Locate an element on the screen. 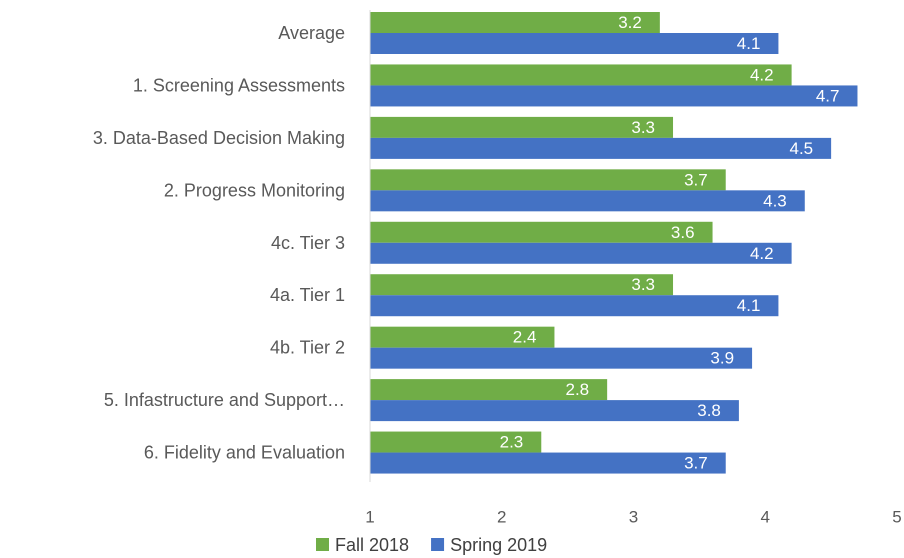  category-label: 4b. Tier 2 is located at coordinates (307, 348).